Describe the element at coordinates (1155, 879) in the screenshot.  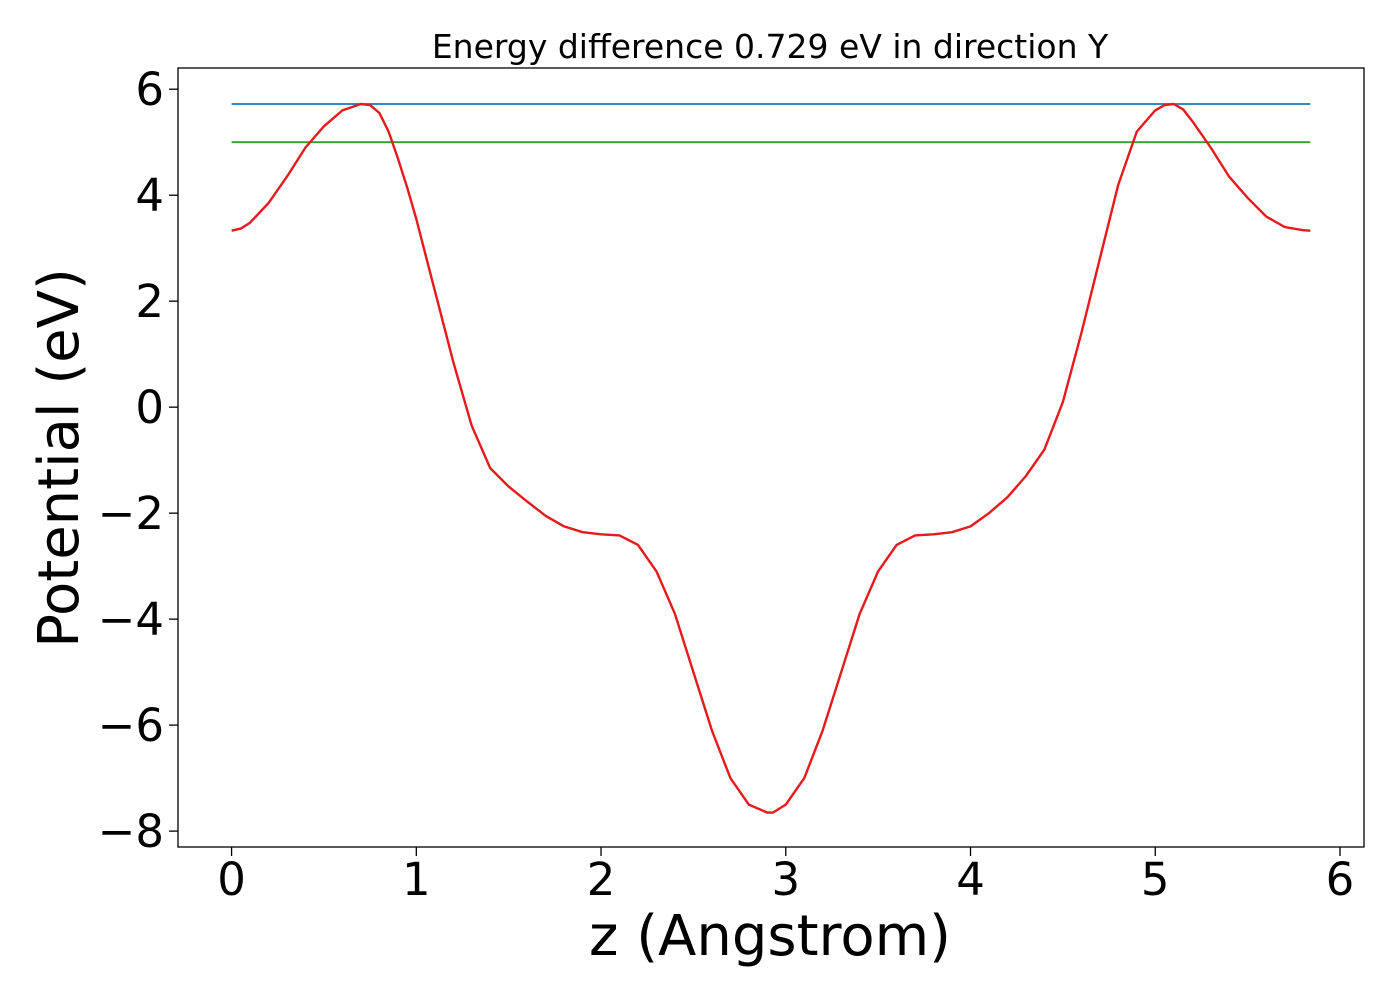
I see `x-tick-label: 5` at that location.